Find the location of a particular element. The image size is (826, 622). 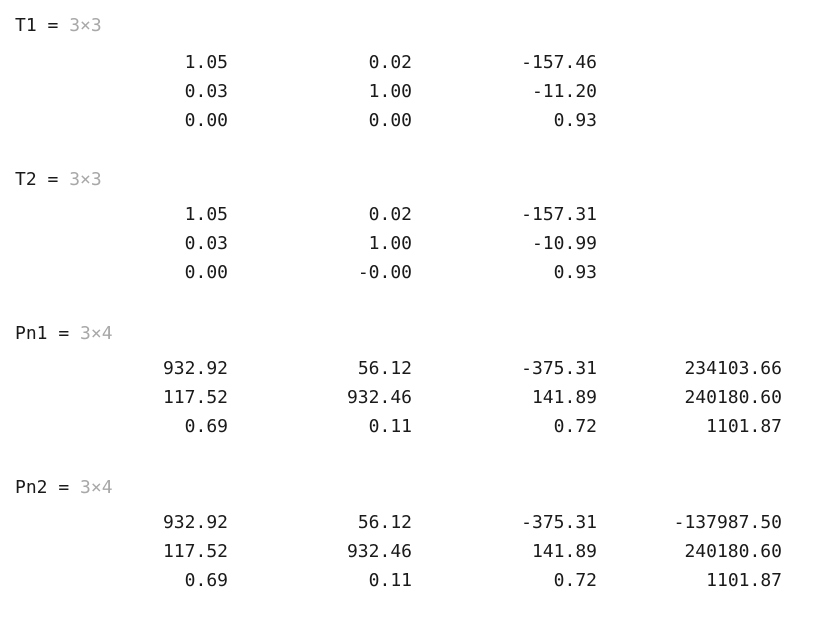

matrix-name: Pn1 is located at coordinates (31, 333).